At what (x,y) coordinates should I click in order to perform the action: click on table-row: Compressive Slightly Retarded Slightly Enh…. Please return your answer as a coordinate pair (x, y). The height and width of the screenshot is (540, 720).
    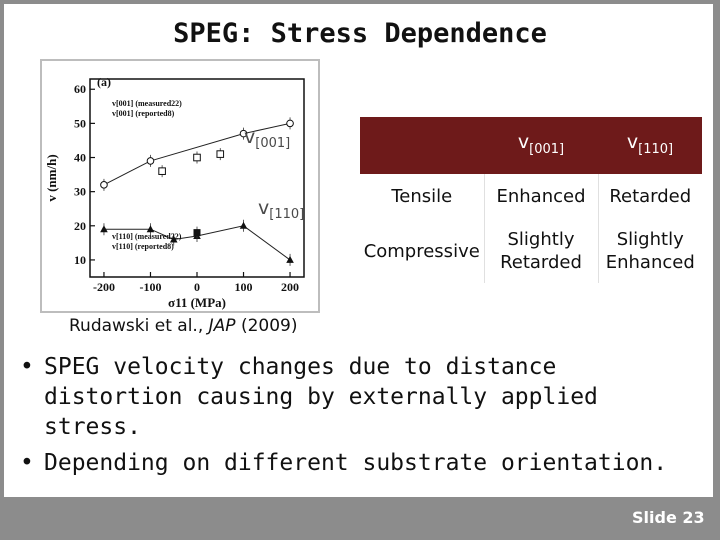
    Looking at the image, I should click on (531, 251).